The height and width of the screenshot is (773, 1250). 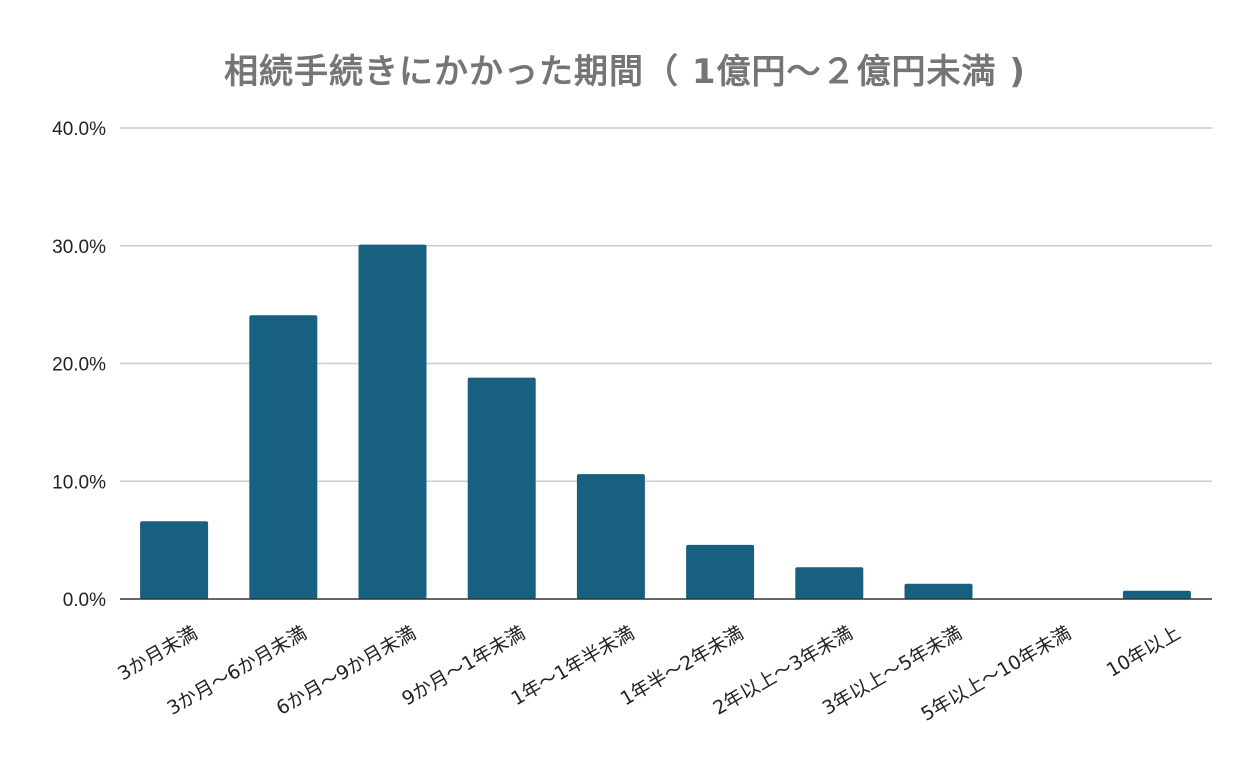 What do you see at coordinates (79, 482) in the screenshot?
I see `y-tick-label: 10.0%` at bounding box center [79, 482].